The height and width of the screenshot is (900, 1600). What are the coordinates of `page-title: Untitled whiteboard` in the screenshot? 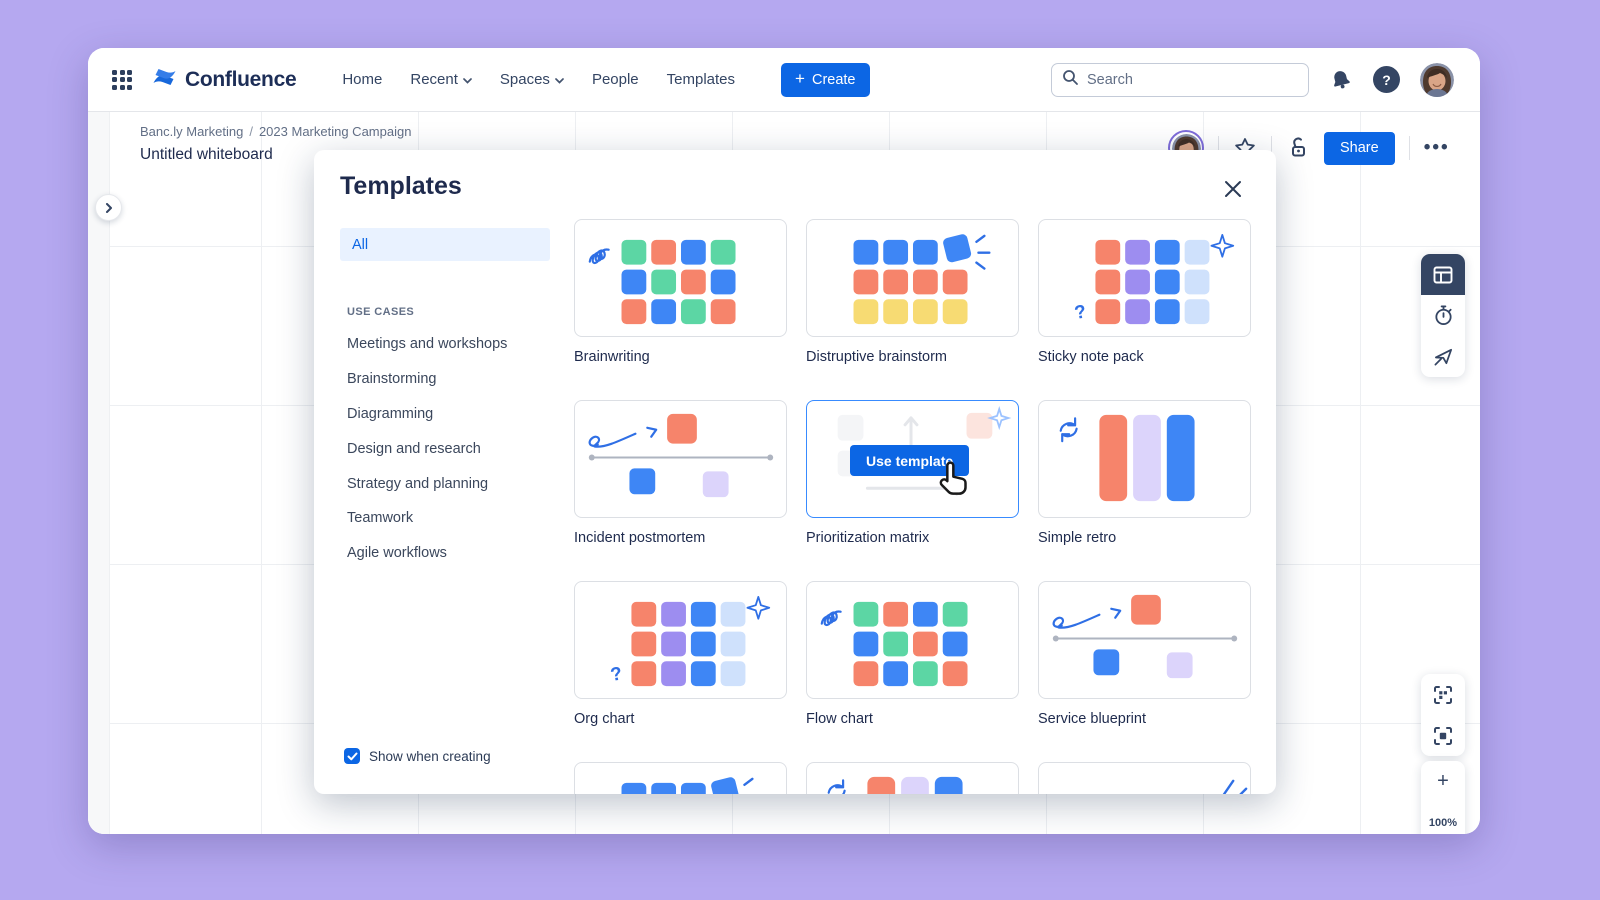 It's located at (206, 154).